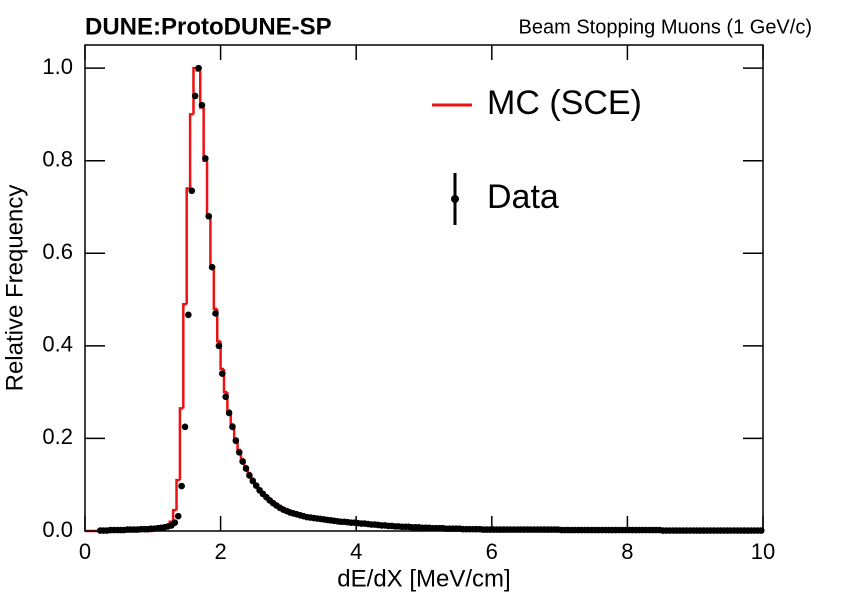 This screenshot has width=847, height=608. What do you see at coordinates (57, 344) in the screenshot?
I see `y-tick-label: 0.4` at bounding box center [57, 344].